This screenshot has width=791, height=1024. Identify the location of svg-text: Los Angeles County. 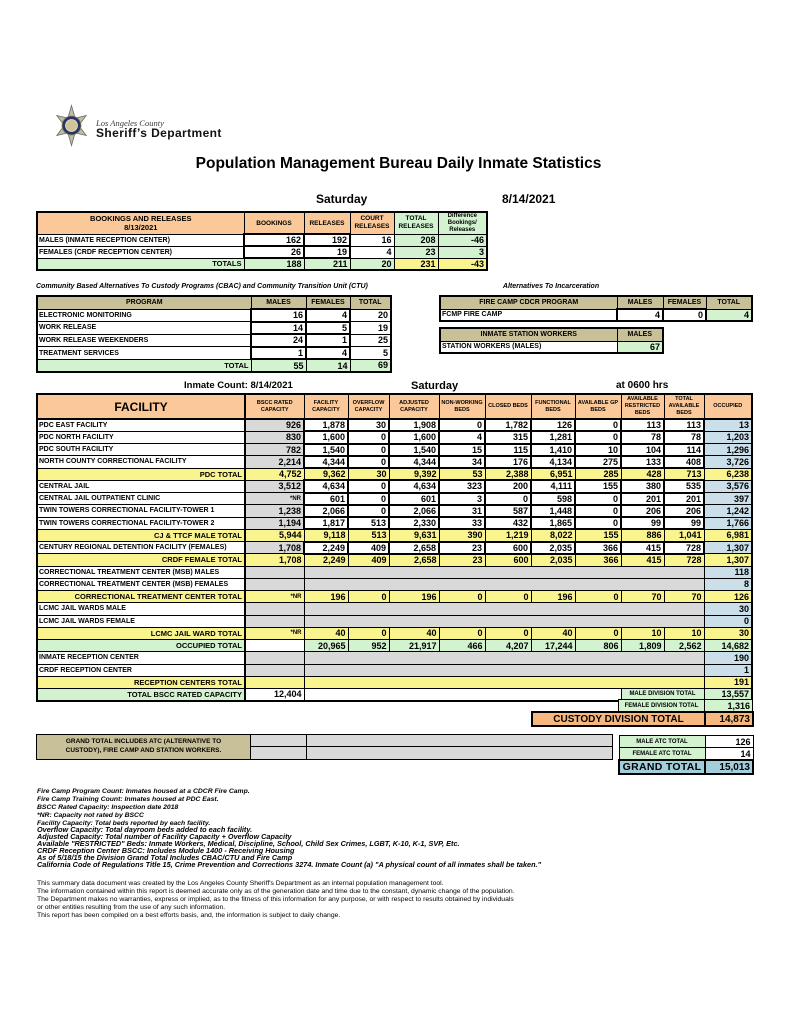
(129, 123).